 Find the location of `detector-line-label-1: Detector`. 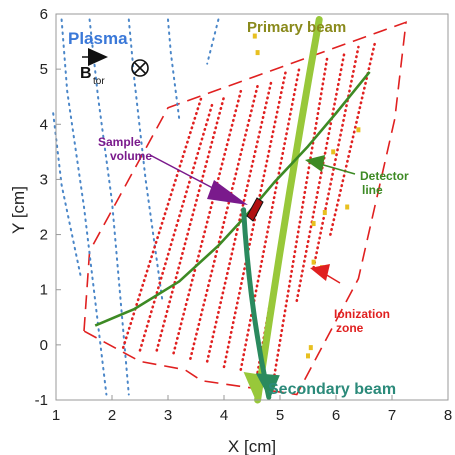

detector-line-label-1: Detector is located at coordinates (384, 176).